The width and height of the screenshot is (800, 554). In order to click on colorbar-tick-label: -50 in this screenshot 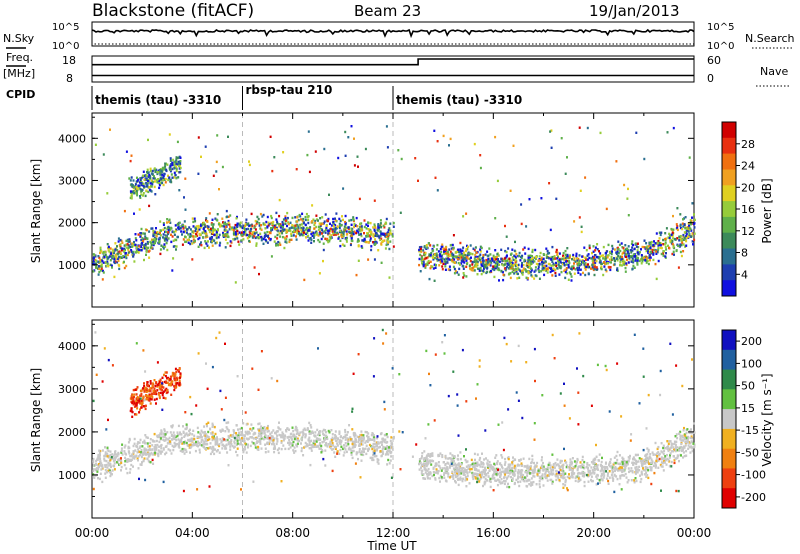, I will do `click(750, 452)`.